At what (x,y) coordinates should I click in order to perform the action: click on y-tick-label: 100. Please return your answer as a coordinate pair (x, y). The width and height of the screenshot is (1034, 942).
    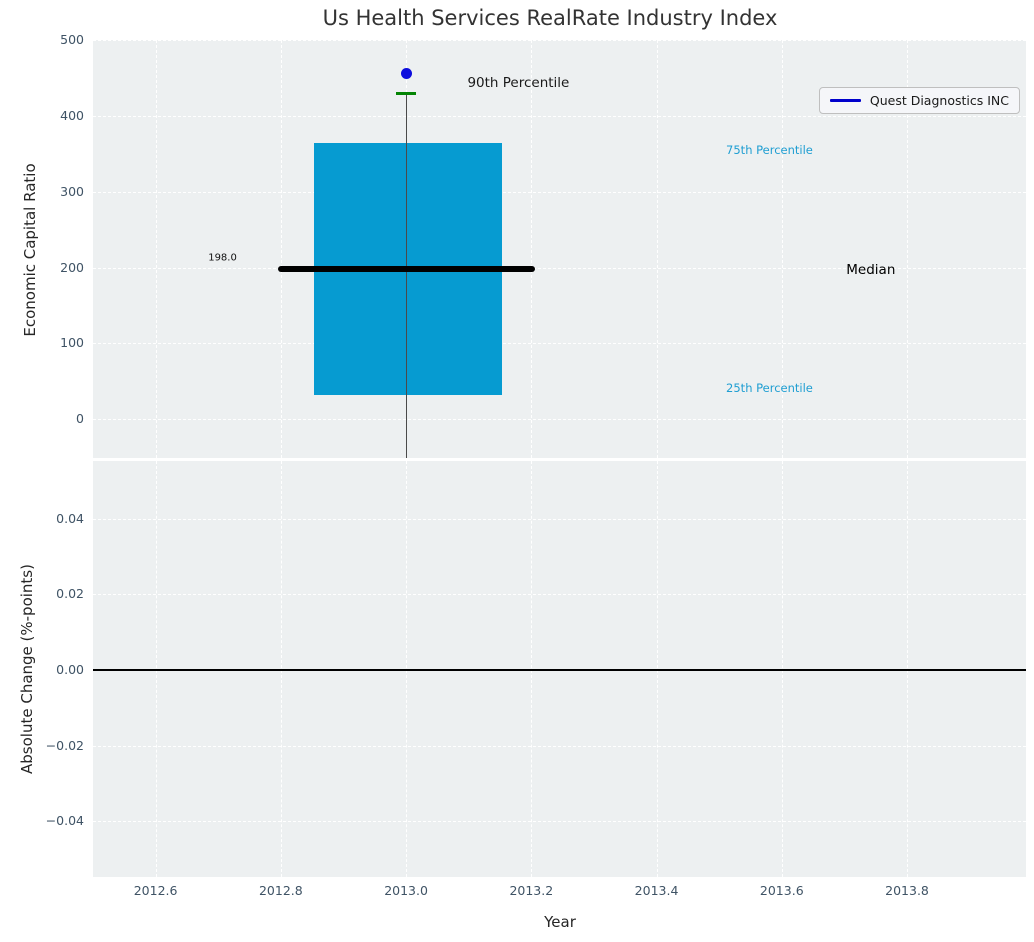
    Looking at the image, I should click on (72, 343).